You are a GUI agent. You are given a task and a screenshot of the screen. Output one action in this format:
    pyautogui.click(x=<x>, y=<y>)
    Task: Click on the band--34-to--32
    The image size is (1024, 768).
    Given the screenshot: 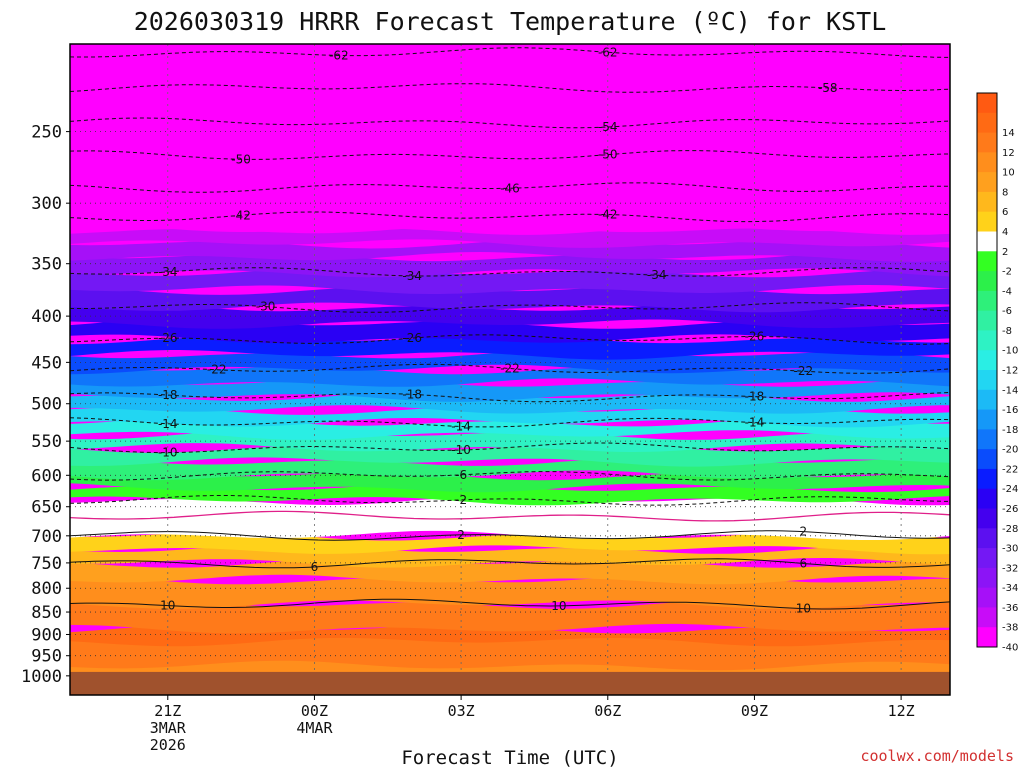 What is the action you would take?
    pyautogui.click(x=510, y=280)
    